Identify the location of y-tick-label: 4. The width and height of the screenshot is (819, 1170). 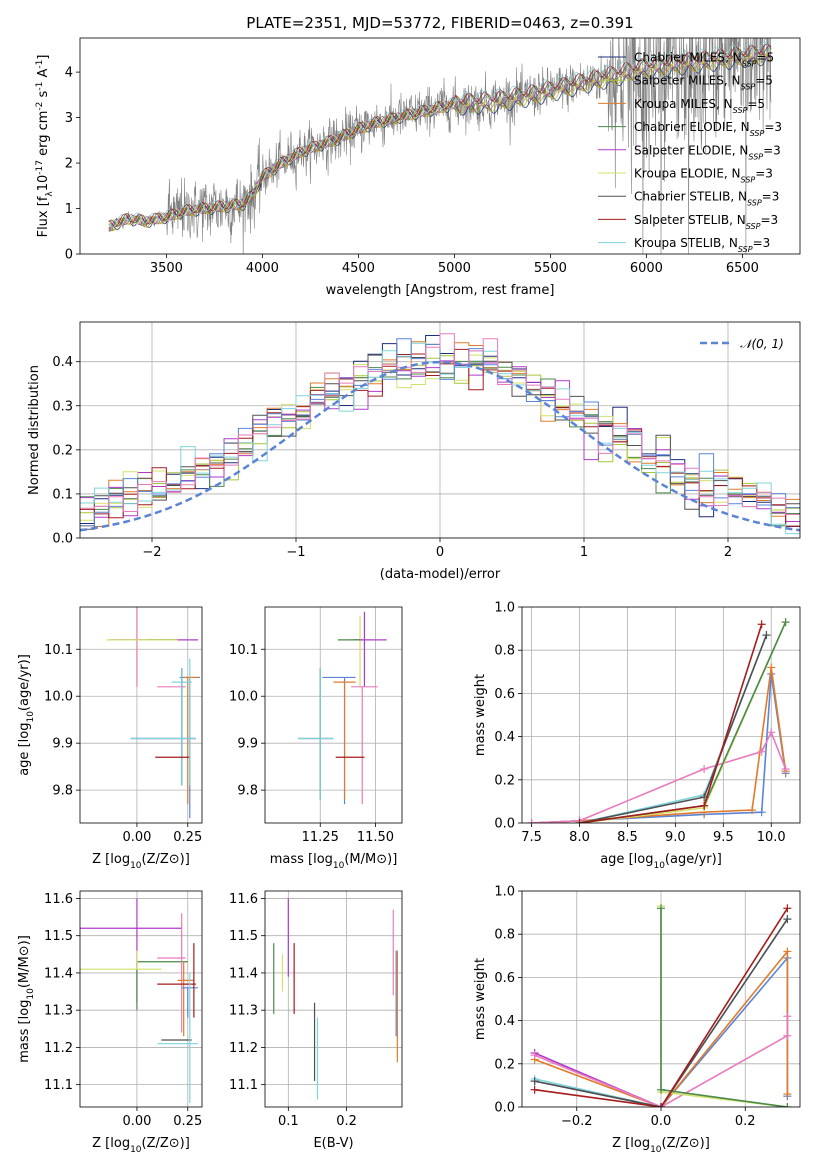
(69, 73).